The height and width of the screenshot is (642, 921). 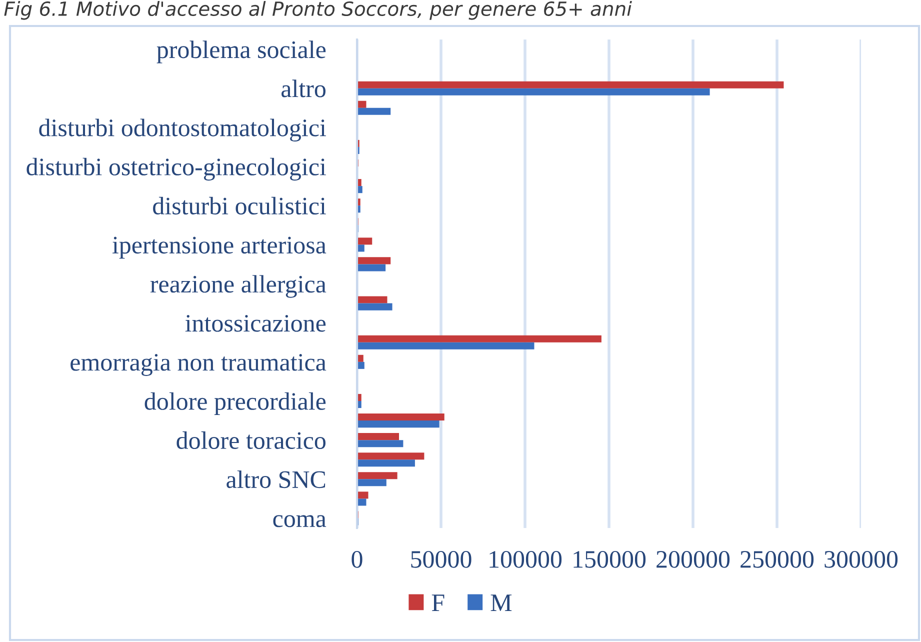 What do you see at coordinates (777, 559) in the screenshot?
I see `x-tick-label: 250000` at bounding box center [777, 559].